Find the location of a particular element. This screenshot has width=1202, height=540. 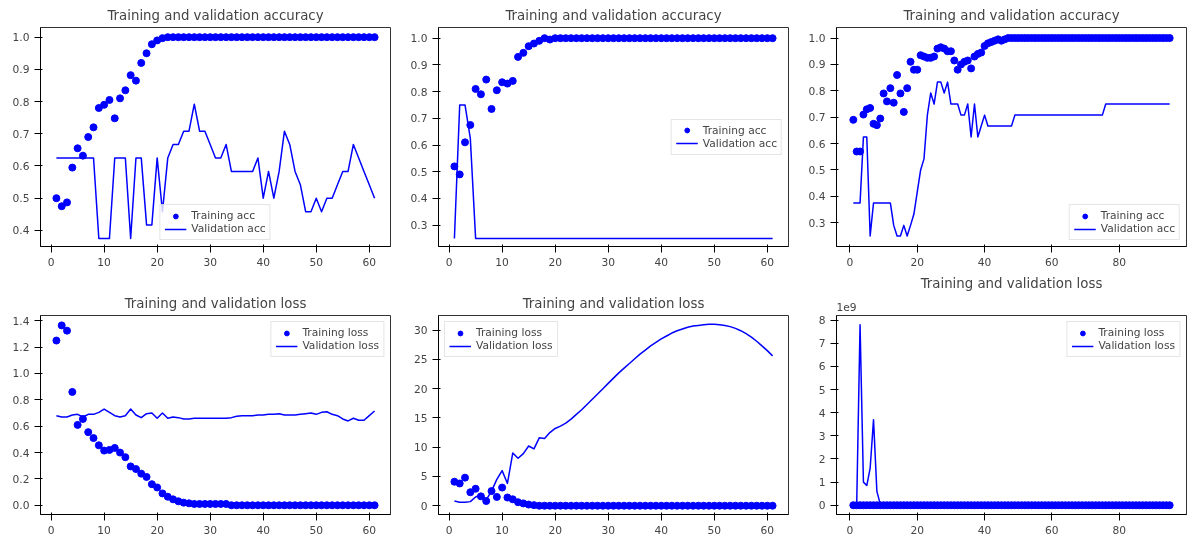

y-tick-label: 1.2 is located at coordinates (21, 348).